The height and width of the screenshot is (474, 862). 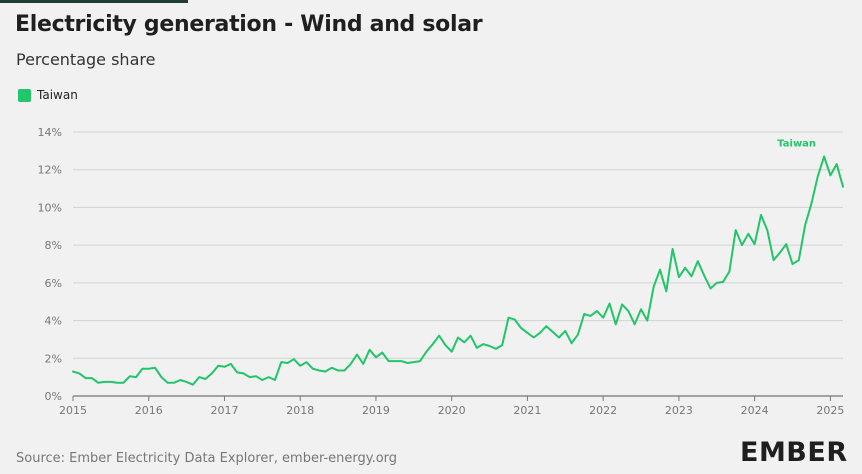 I want to click on y-tick-label-6: 12%, so click(x=50, y=170).